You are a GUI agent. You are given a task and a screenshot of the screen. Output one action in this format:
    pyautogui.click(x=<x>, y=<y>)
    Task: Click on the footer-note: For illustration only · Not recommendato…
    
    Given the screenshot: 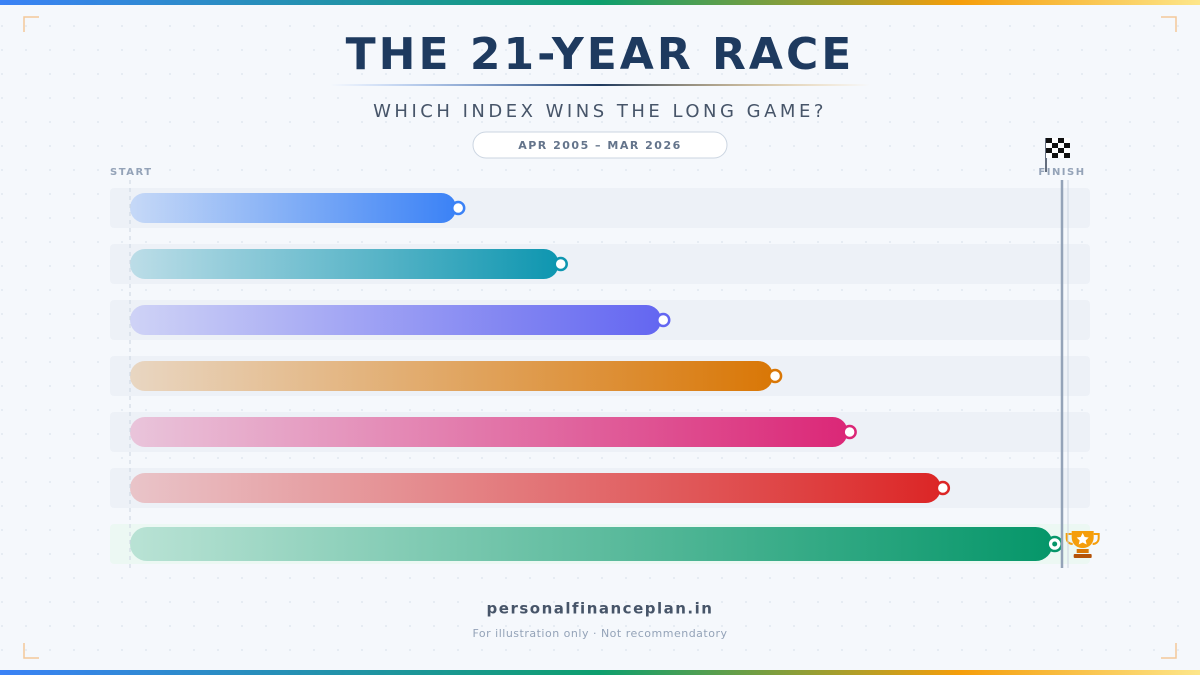 What is the action you would take?
    pyautogui.click(x=599, y=633)
    